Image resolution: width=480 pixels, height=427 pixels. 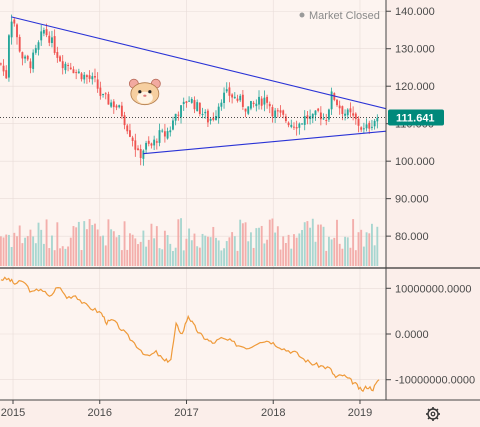 I want to click on time-tick-label: 2015, so click(x=13, y=413).